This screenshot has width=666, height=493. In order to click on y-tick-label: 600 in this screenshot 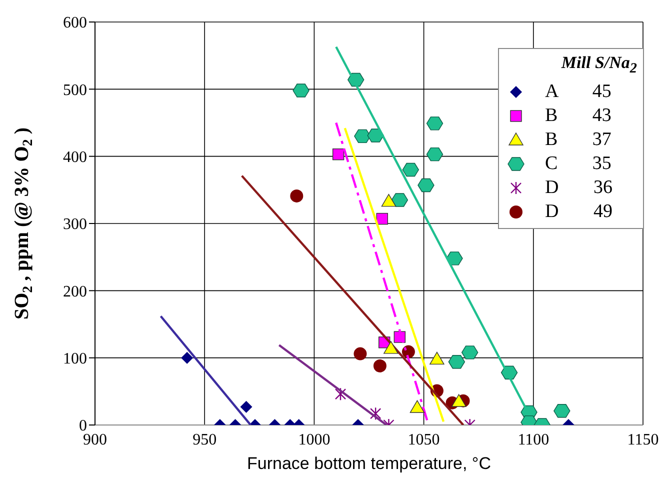, I will do `click(75, 23)`.